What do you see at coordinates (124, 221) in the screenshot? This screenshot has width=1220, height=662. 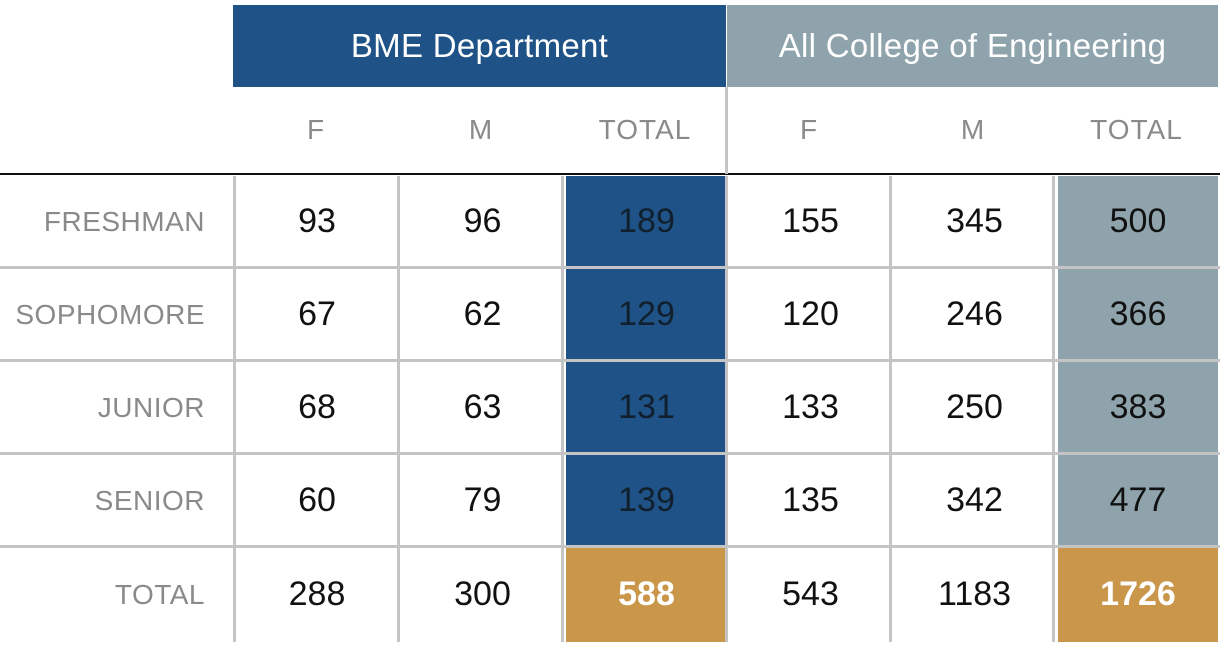 I see `row-label-freshman: FRESHMAN` at bounding box center [124, 221].